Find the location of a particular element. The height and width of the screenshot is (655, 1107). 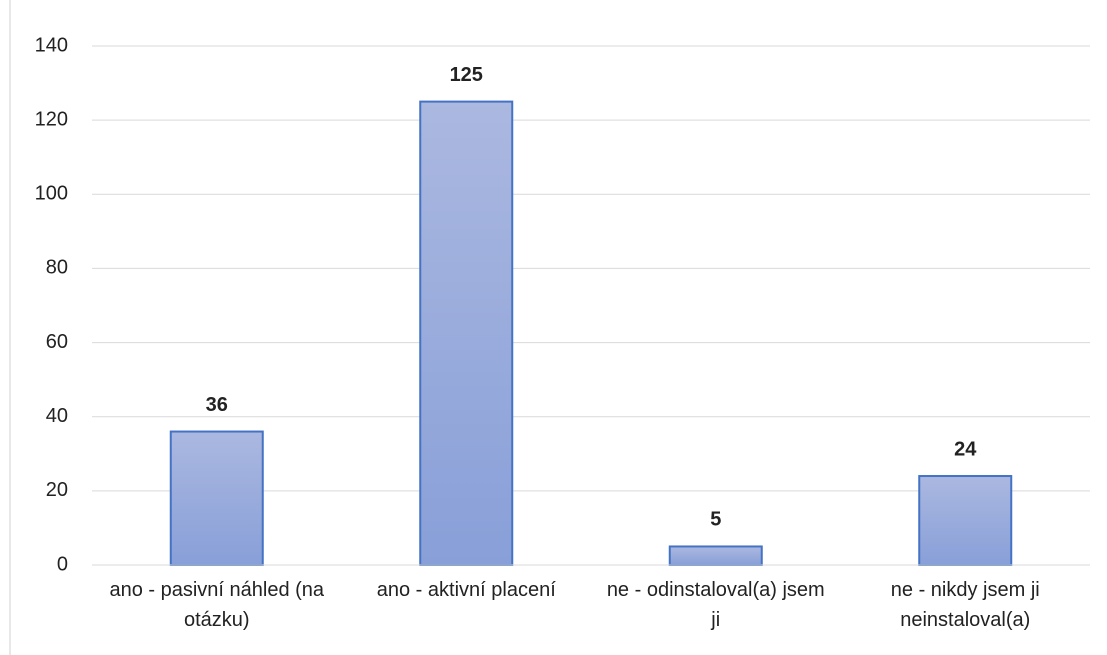

y-tick-label: 0 is located at coordinates (62, 564).